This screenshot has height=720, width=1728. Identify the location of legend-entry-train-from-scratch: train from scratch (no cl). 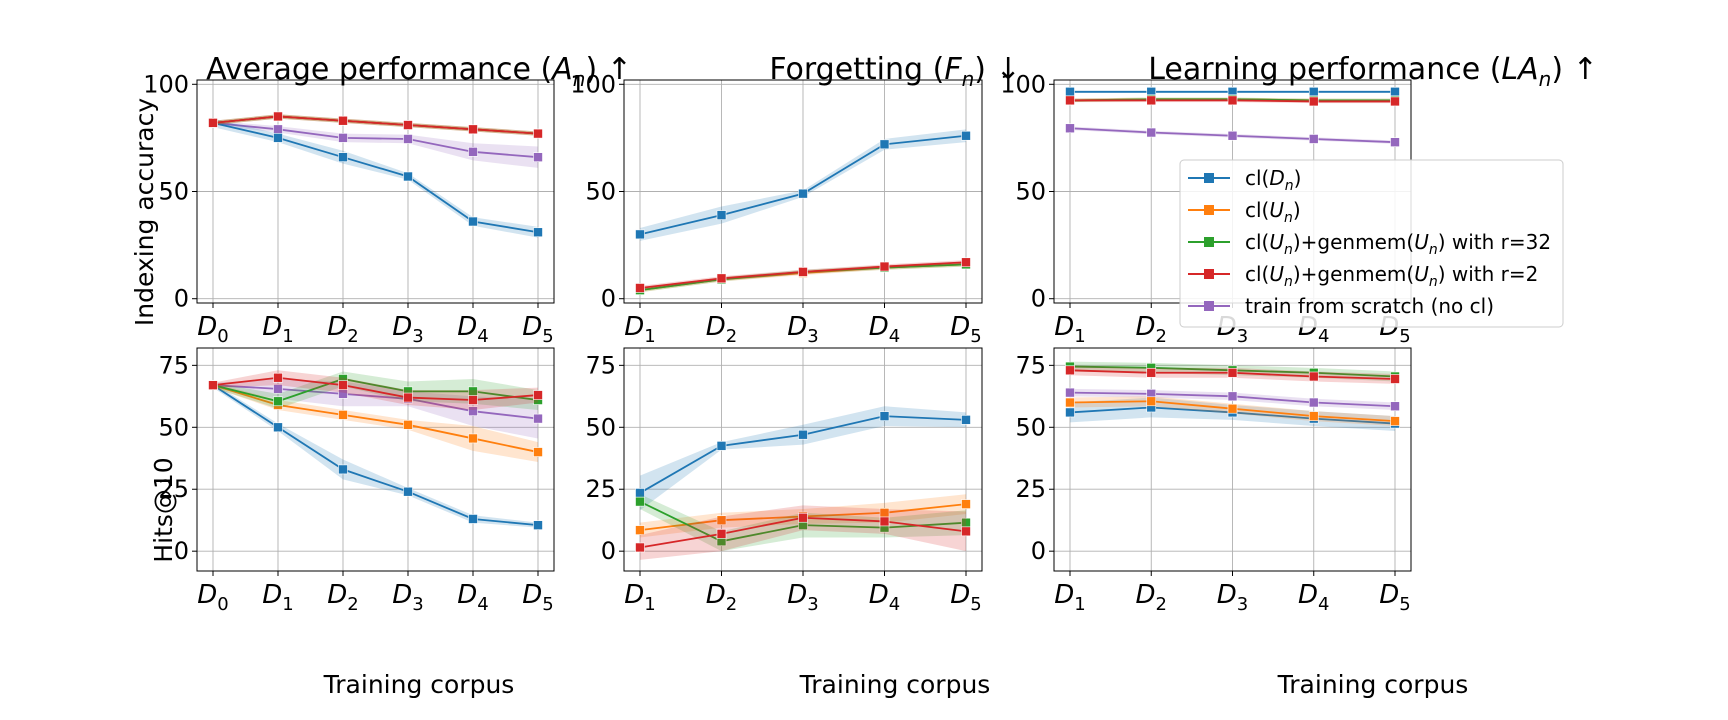
(1341, 306).